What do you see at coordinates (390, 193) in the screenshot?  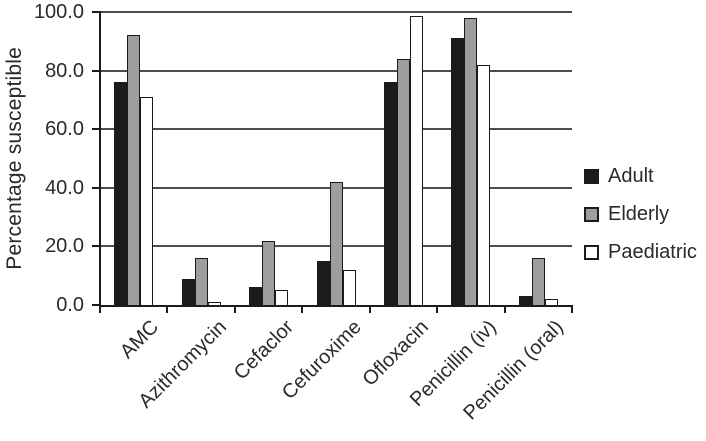 I see `bar-adult-ofloxacin` at bounding box center [390, 193].